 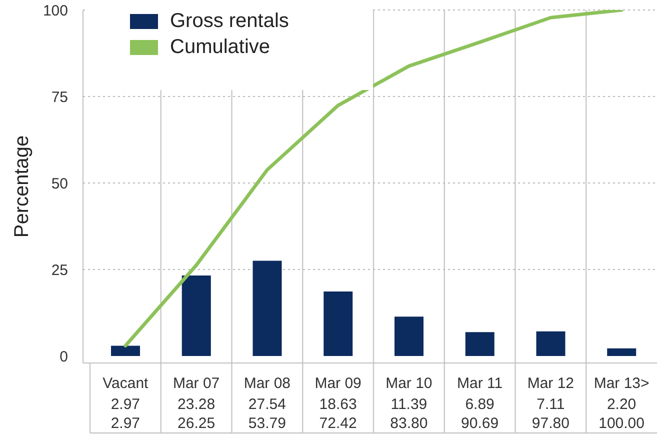 I want to click on y-tick-label: 50, so click(x=59, y=183).